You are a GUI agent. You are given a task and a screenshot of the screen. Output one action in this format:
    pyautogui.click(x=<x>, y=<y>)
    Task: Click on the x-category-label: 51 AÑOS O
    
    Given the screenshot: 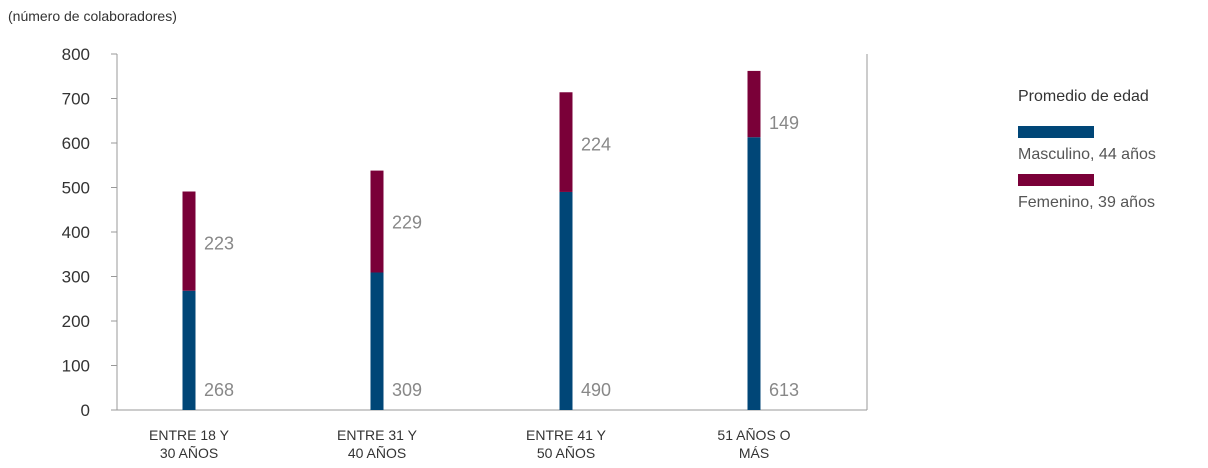 What is the action you would take?
    pyautogui.click(x=753, y=435)
    